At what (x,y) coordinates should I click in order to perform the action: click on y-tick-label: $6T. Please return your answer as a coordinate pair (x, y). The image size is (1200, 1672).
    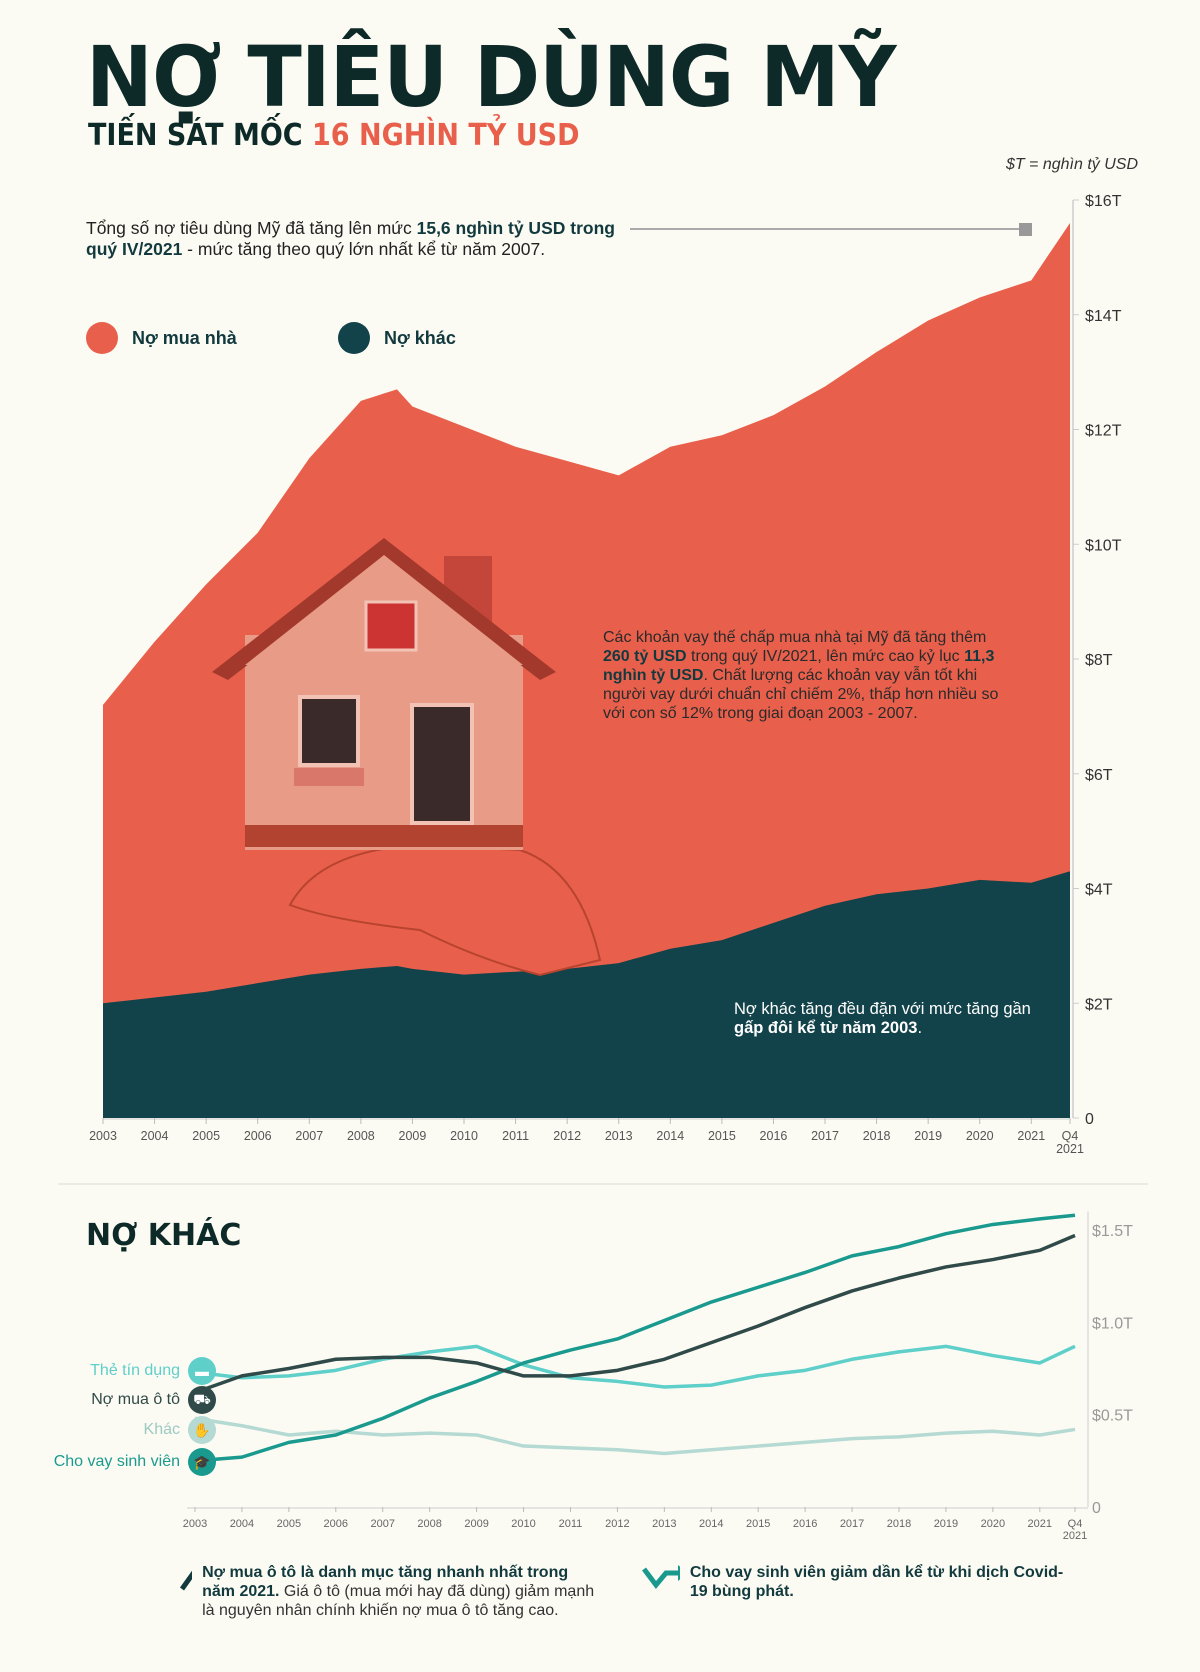
    Looking at the image, I should click on (1099, 775).